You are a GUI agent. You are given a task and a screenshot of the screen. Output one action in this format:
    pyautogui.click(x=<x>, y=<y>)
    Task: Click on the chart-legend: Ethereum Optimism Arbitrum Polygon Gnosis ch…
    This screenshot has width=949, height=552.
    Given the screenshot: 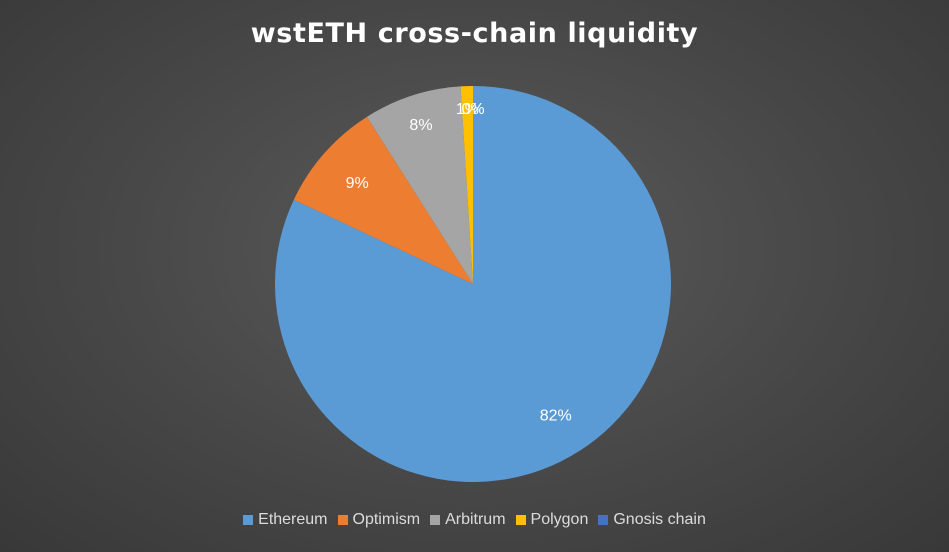 What is the action you would take?
    pyautogui.click(x=474, y=520)
    